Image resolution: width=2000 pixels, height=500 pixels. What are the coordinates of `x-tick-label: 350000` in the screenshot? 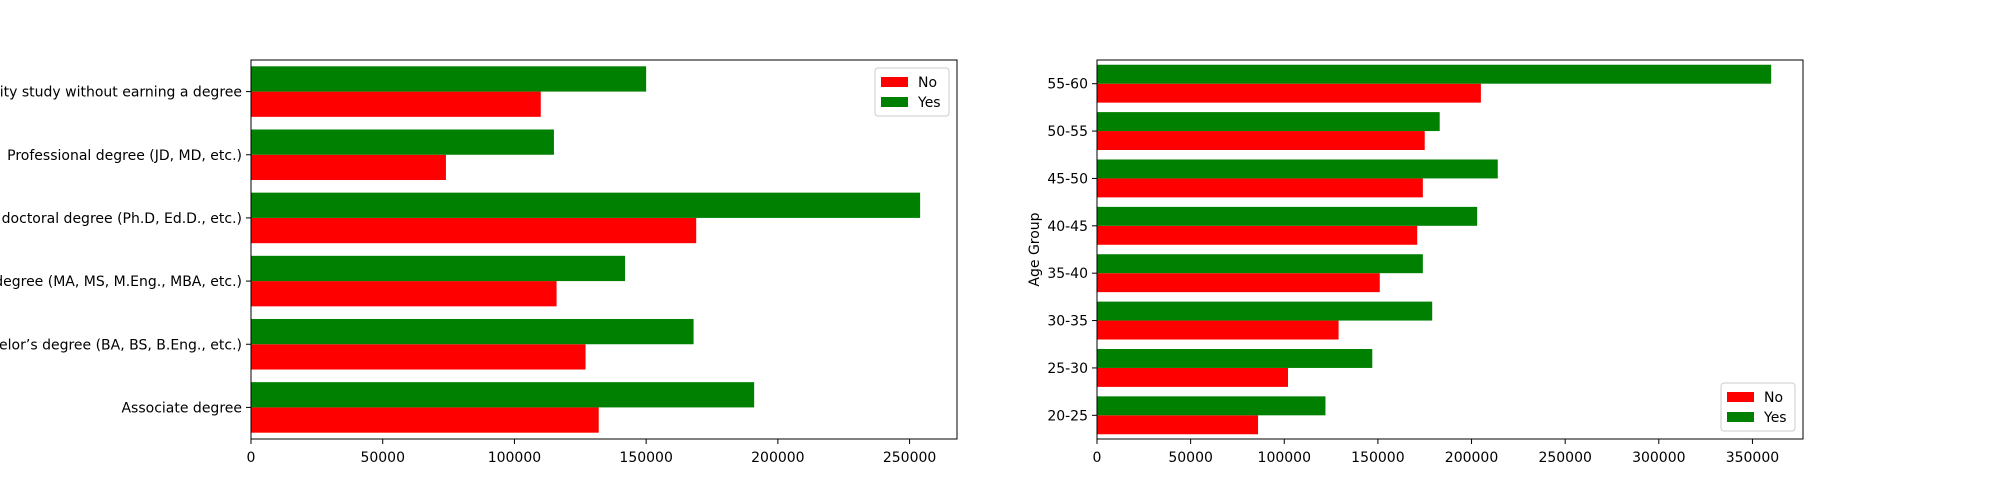 It's located at (1752, 458).